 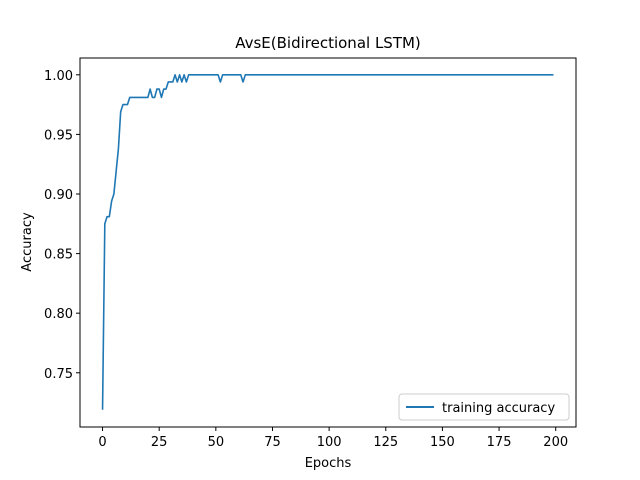 I want to click on x-axis-ticks: 0 25 50 75 100 125 150 175 200, so click(x=333, y=438).